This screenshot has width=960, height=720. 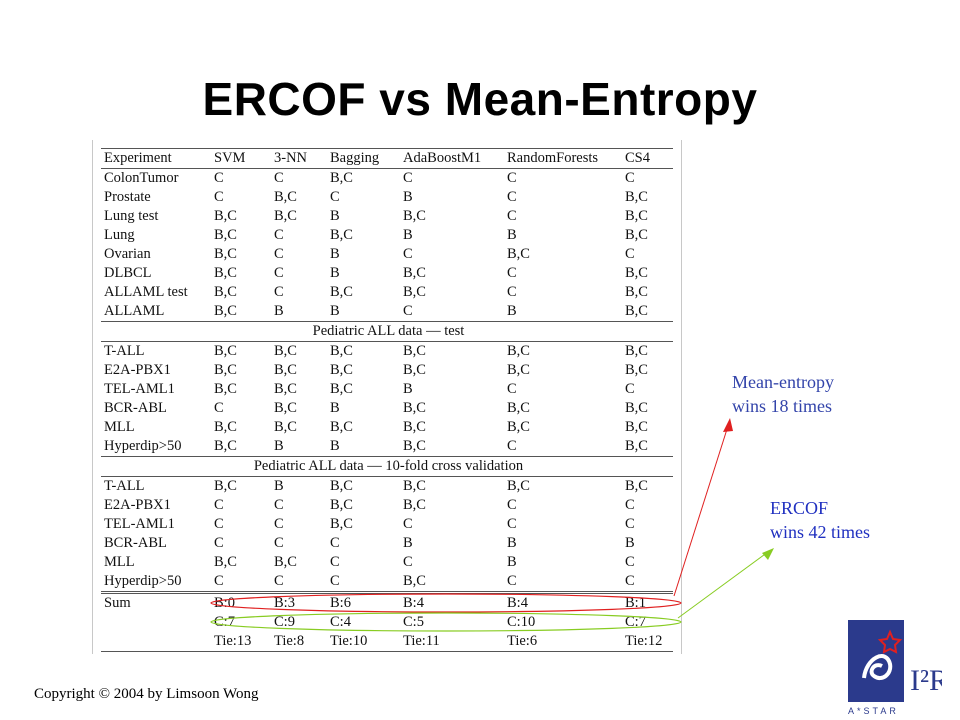 I want to click on table-row: TEL-AML1 C C B,C C C C, so click(x=387, y=524).